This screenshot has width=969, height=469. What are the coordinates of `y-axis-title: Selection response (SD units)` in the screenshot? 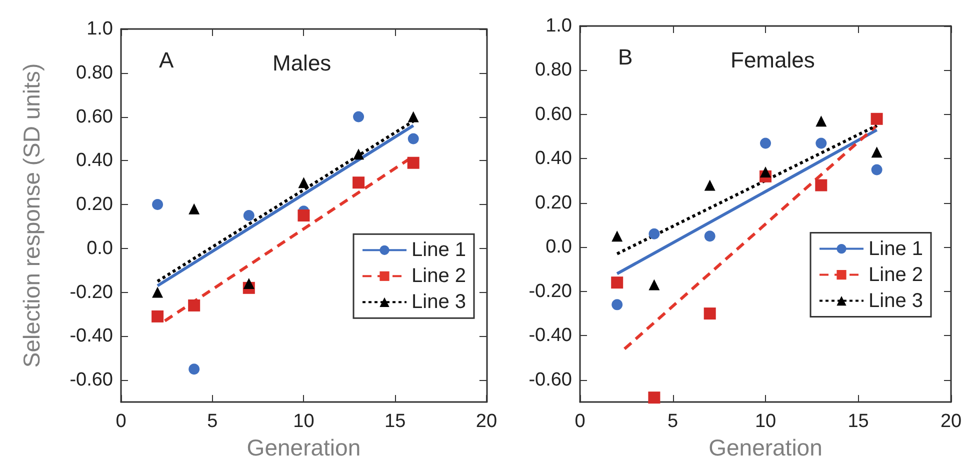 It's located at (31, 215).